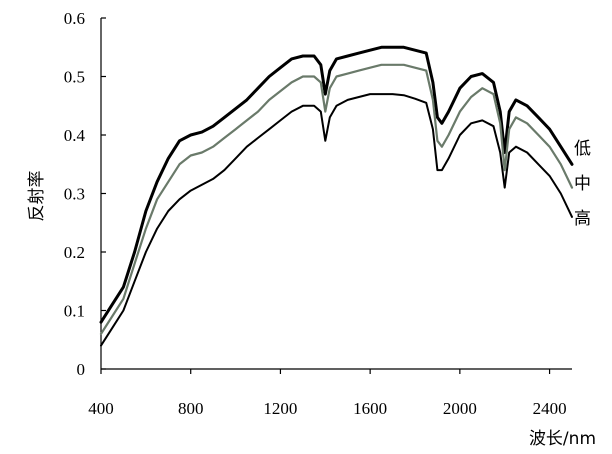 The width and height of the screenshot is (612, 454). What do you see at coordinates (81, 369) in the screenshot?
I see `y-tick-label: 0` at bounding box center [81, 369].